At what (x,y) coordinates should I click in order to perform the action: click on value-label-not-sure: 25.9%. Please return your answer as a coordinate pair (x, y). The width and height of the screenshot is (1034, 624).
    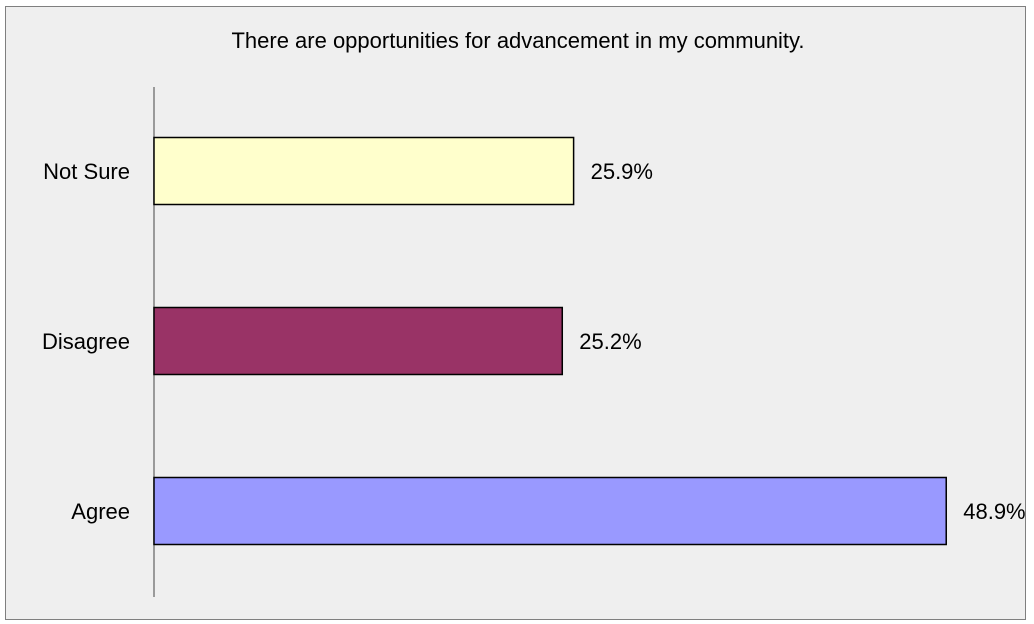
    Looking at the image, I should click on (622, 171).